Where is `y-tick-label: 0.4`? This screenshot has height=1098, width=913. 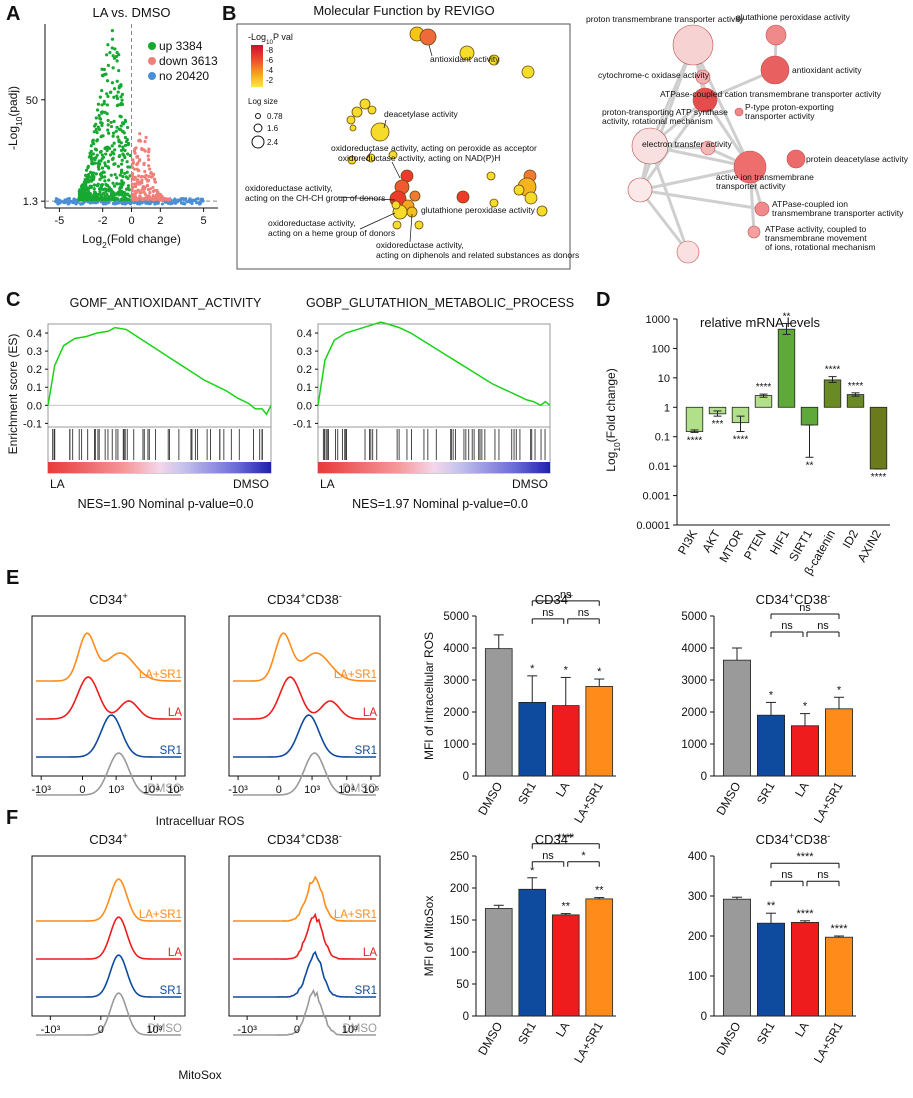 y-tick-label: 0.4 is located at coordinates (304, 334).